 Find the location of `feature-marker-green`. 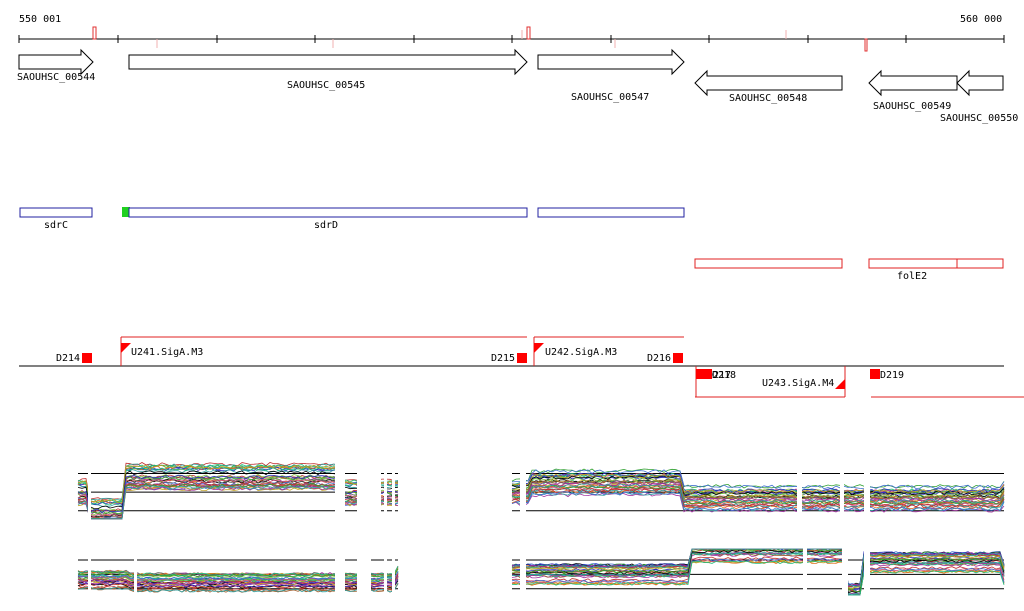

feature-marker-green is located at coordinates (126, 212).